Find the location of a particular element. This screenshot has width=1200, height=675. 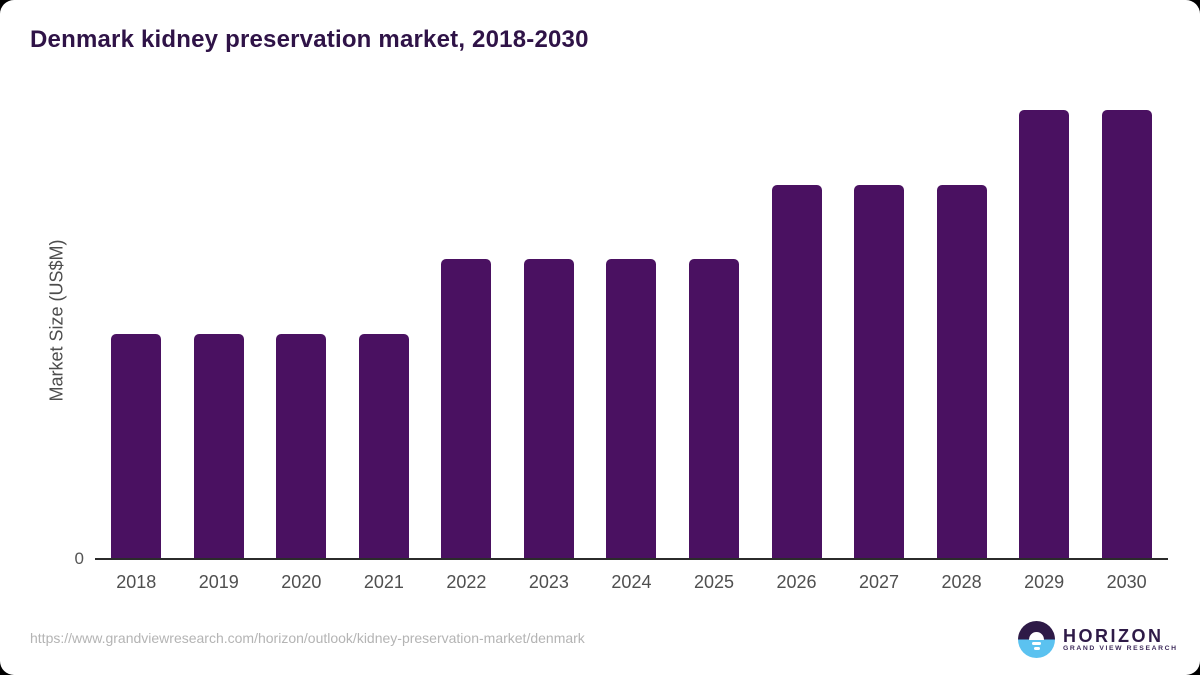

x-tick-label: 2025 is located at coordinates (713, 582).